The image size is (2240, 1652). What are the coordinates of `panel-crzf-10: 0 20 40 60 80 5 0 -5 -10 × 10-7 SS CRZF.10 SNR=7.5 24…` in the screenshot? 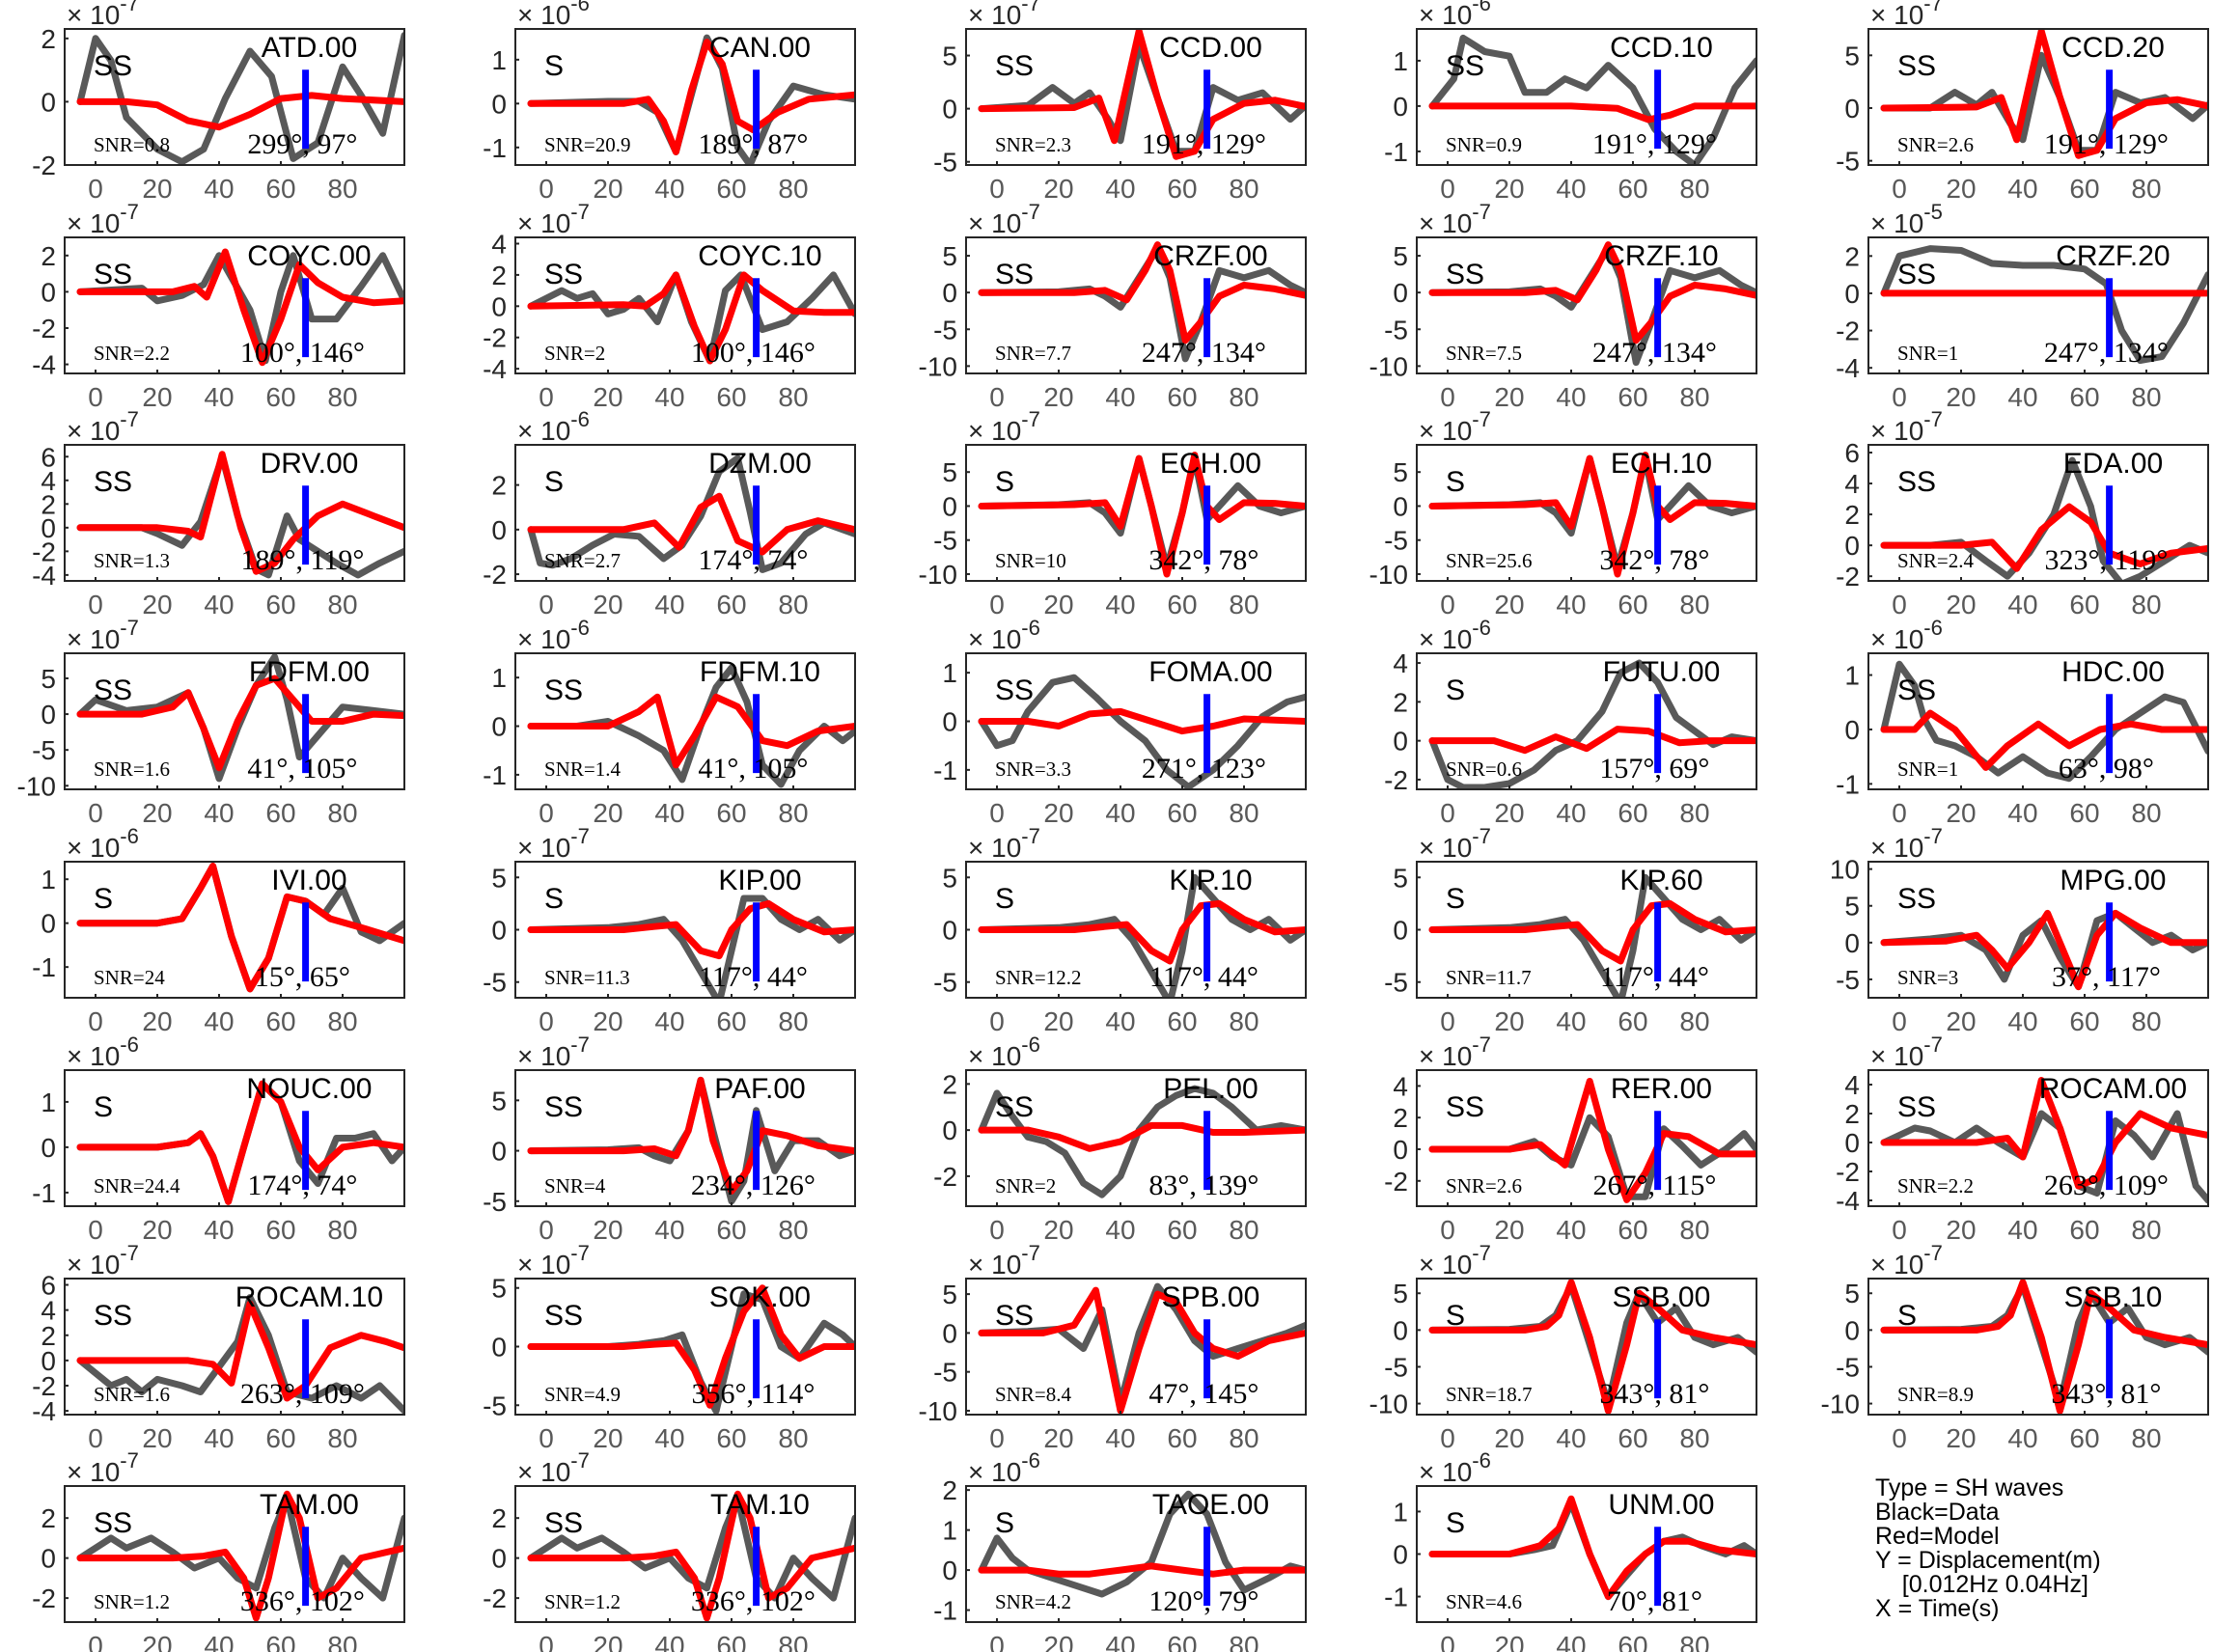 It's located at (1563, 306).